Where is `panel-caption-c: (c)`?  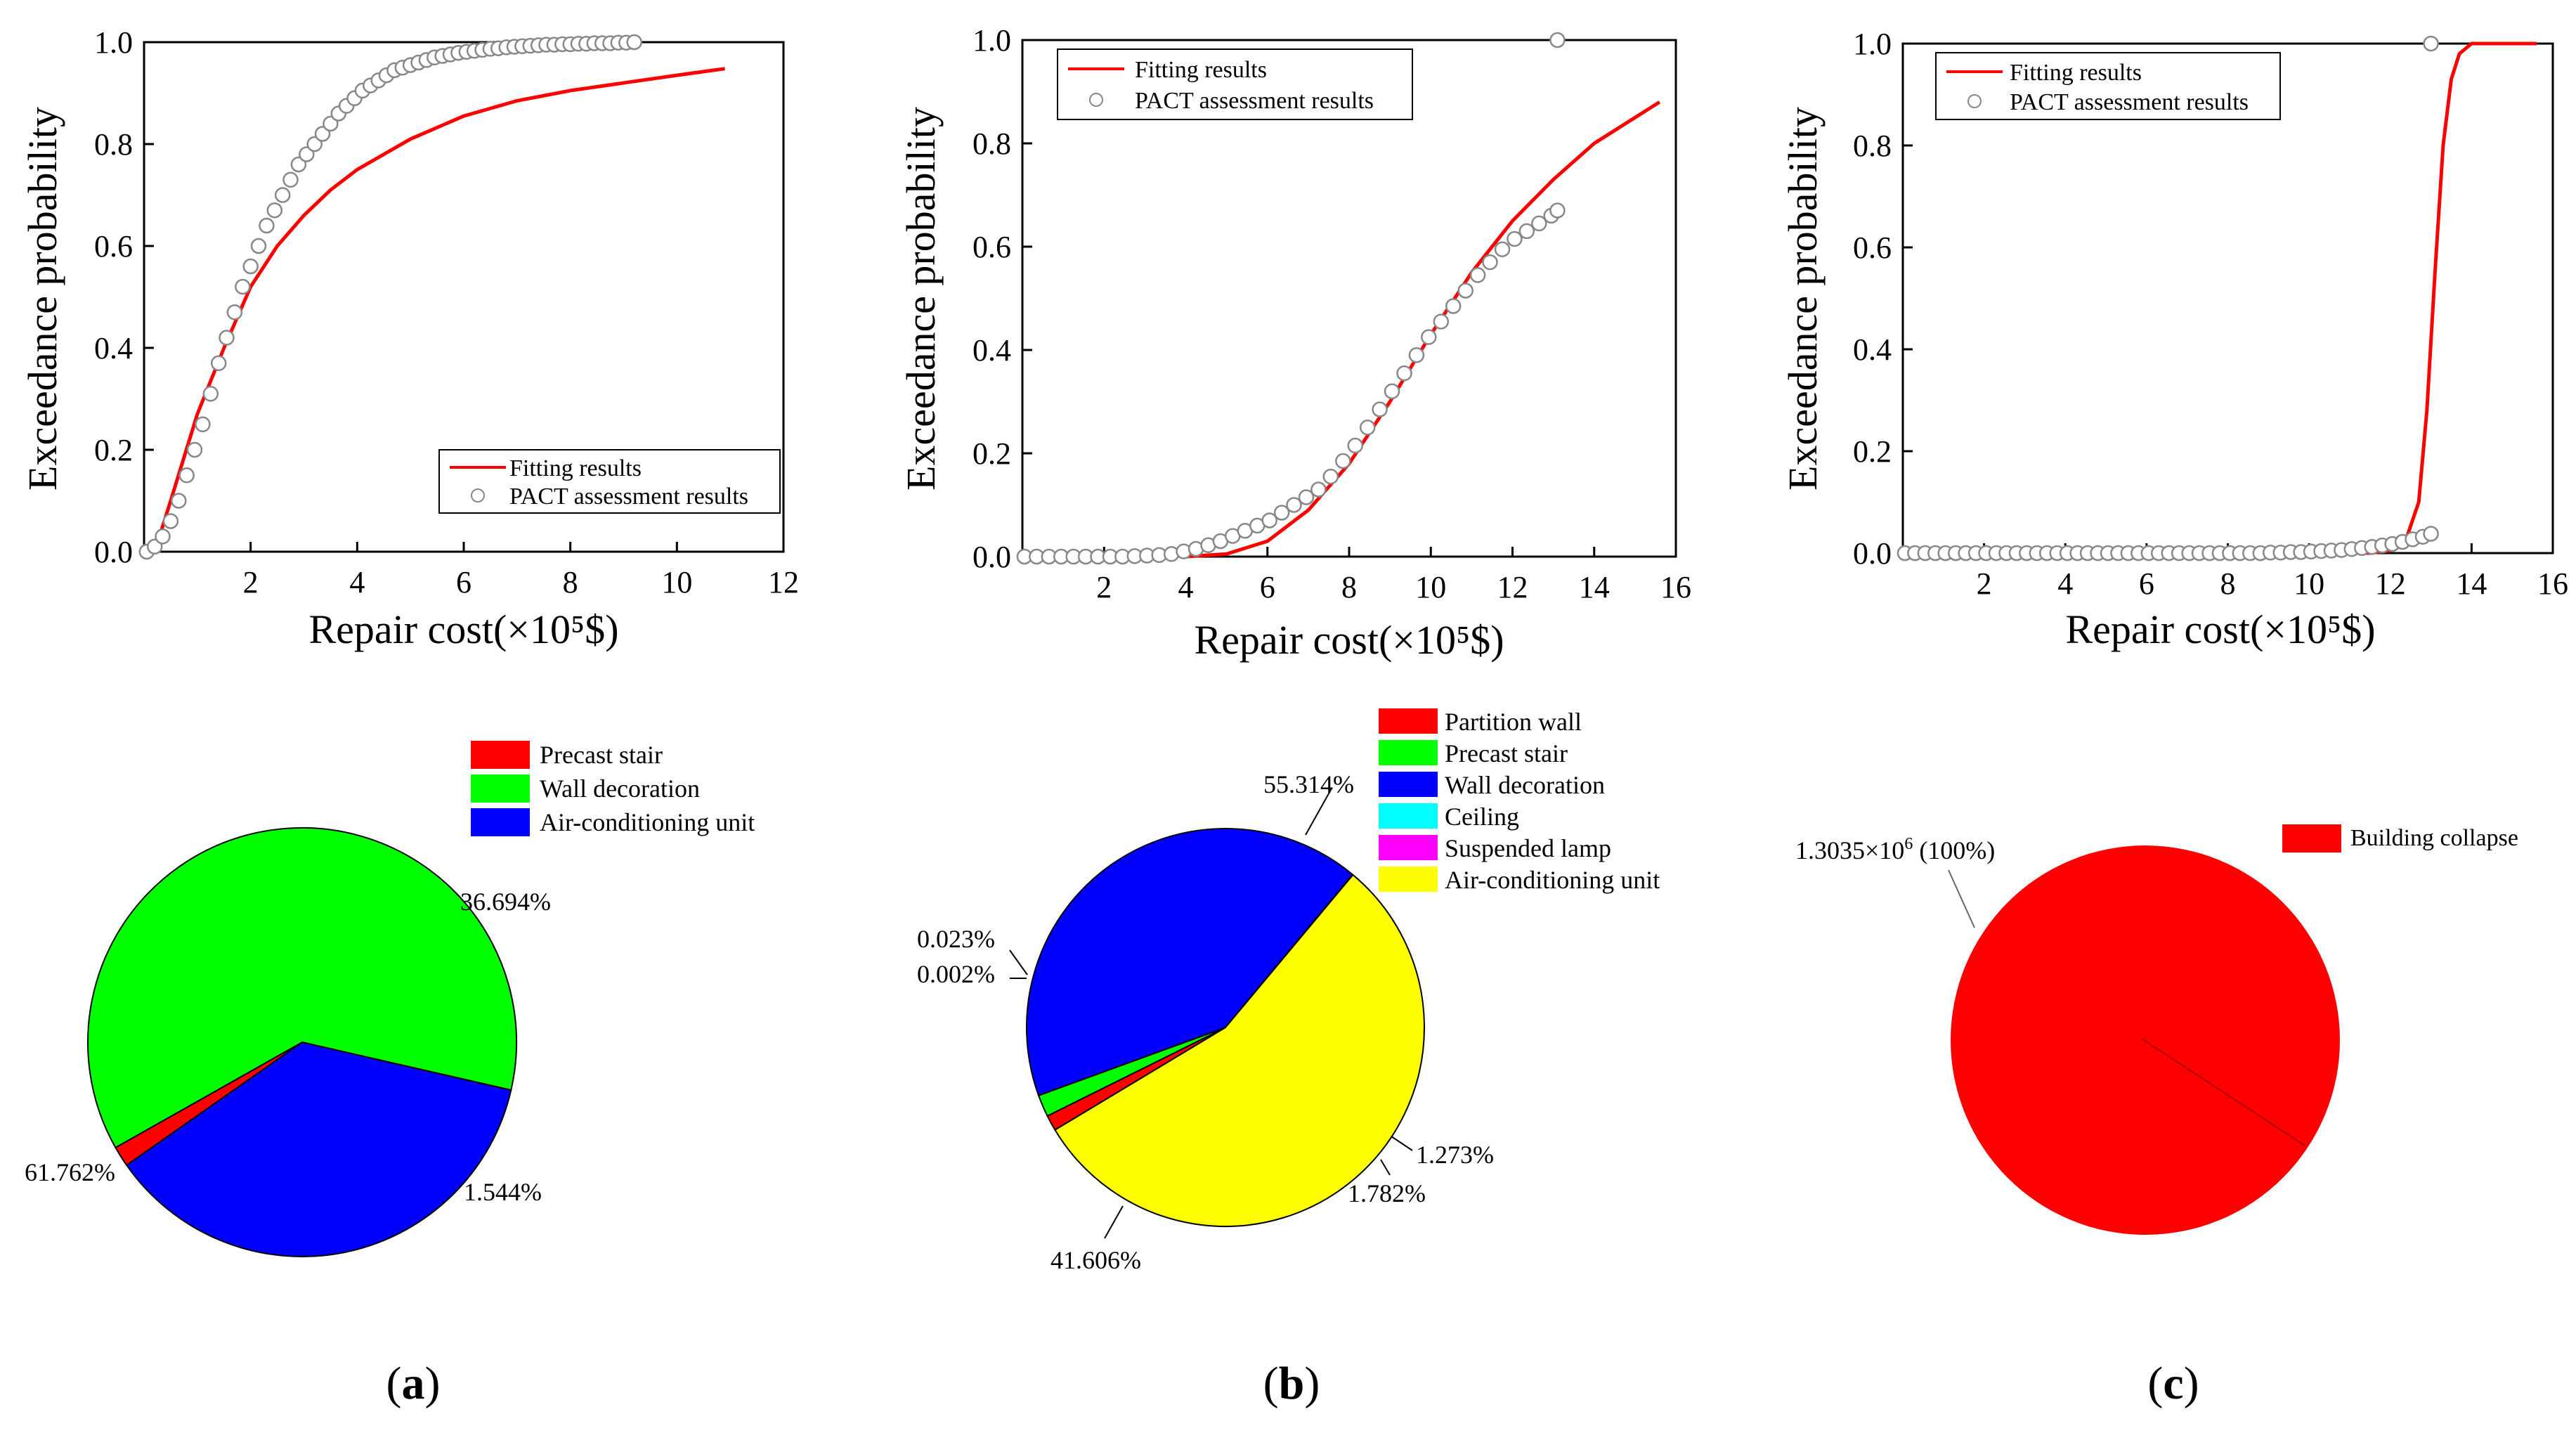 panel-caption-c: (c) is located at coordinates (2173, 1383).